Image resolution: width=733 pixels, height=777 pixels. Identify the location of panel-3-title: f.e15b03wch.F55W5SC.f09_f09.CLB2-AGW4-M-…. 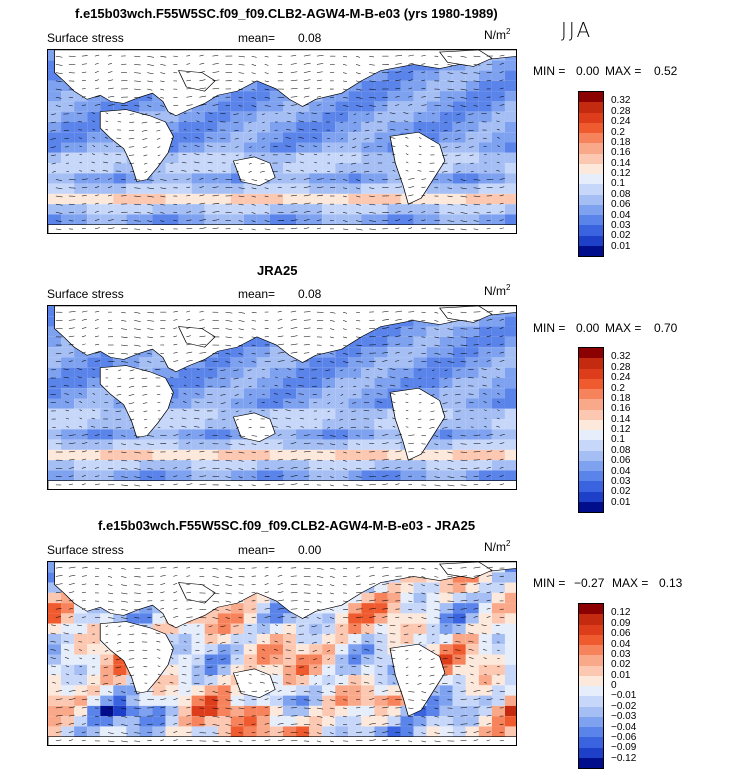
(287, 525).